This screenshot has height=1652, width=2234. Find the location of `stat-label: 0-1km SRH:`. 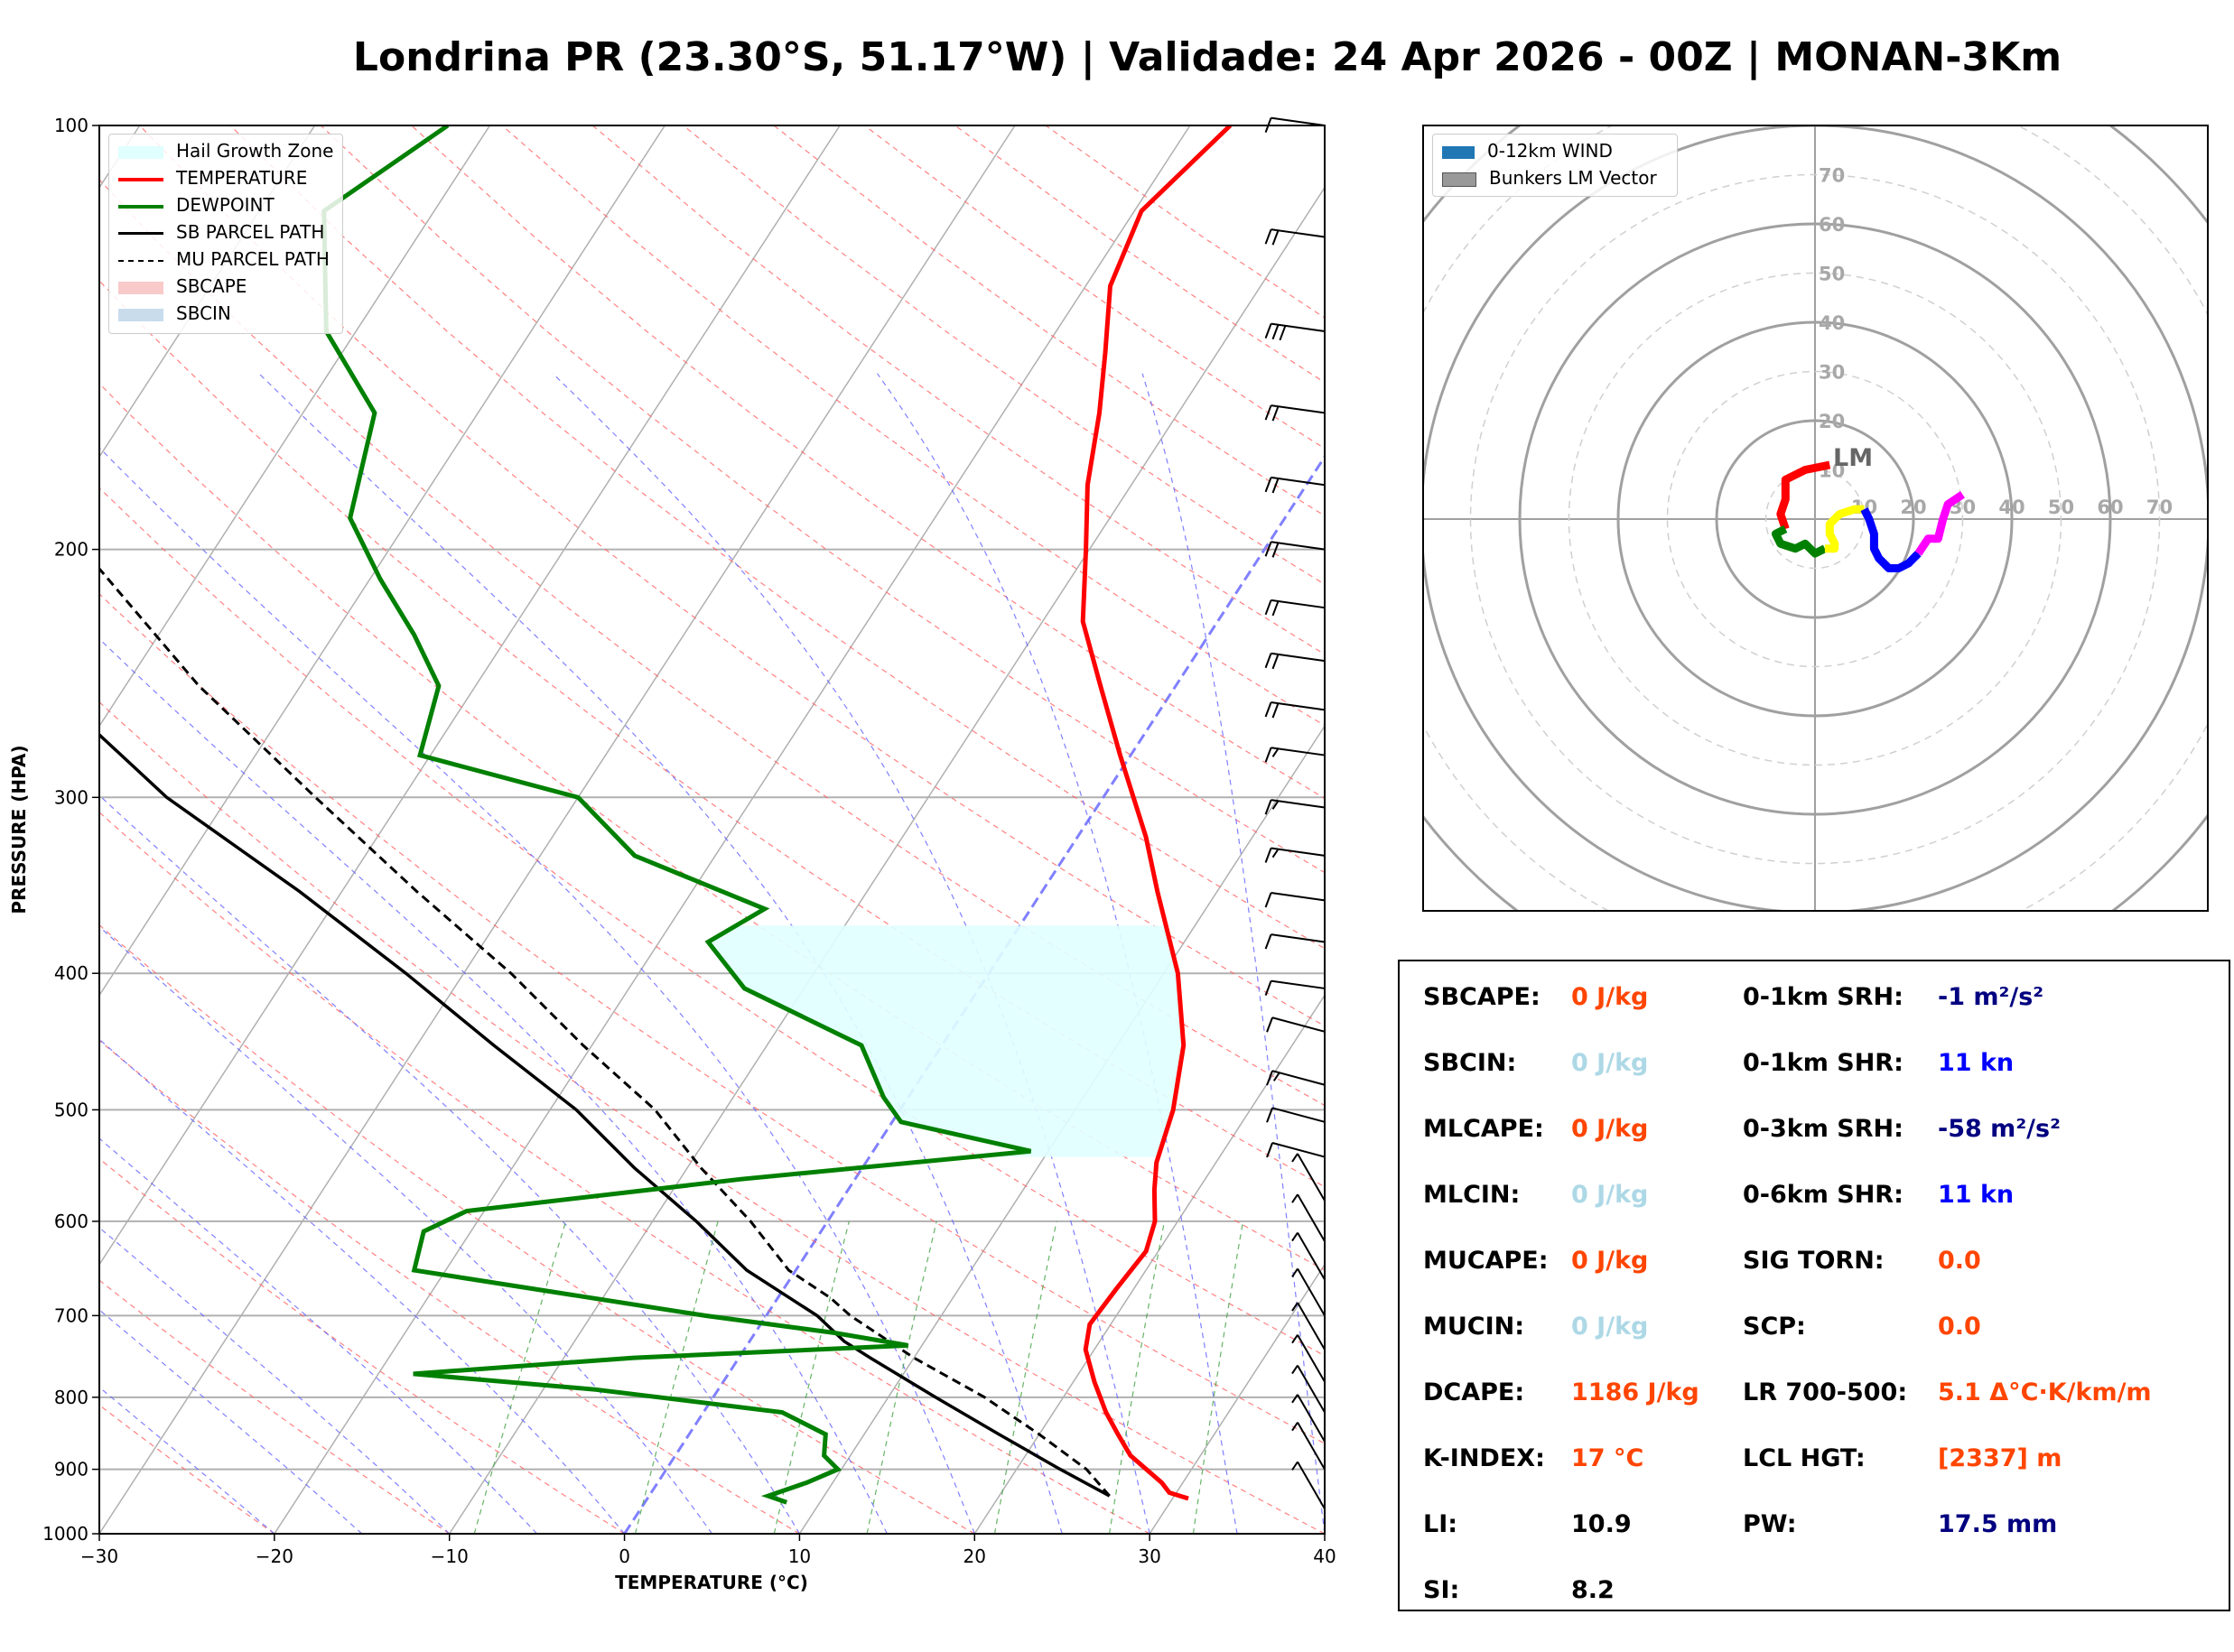

stat-label: 0-1km SRH: is located at coordinates (1824, 997).